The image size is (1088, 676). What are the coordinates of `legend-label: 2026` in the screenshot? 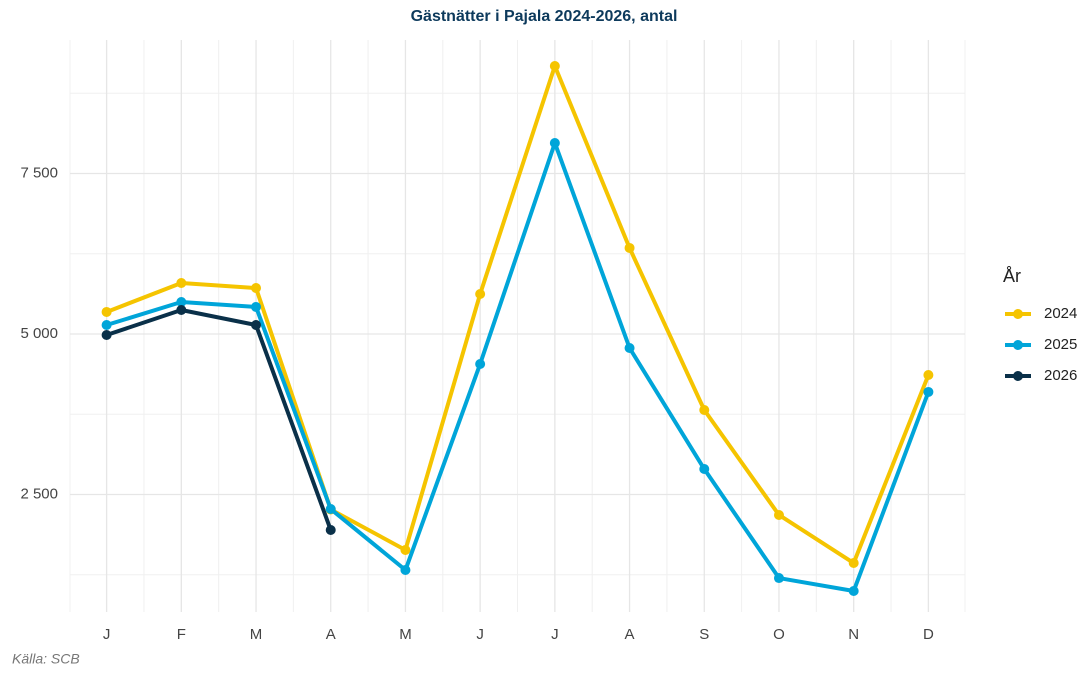 It's located at (1060, 375).